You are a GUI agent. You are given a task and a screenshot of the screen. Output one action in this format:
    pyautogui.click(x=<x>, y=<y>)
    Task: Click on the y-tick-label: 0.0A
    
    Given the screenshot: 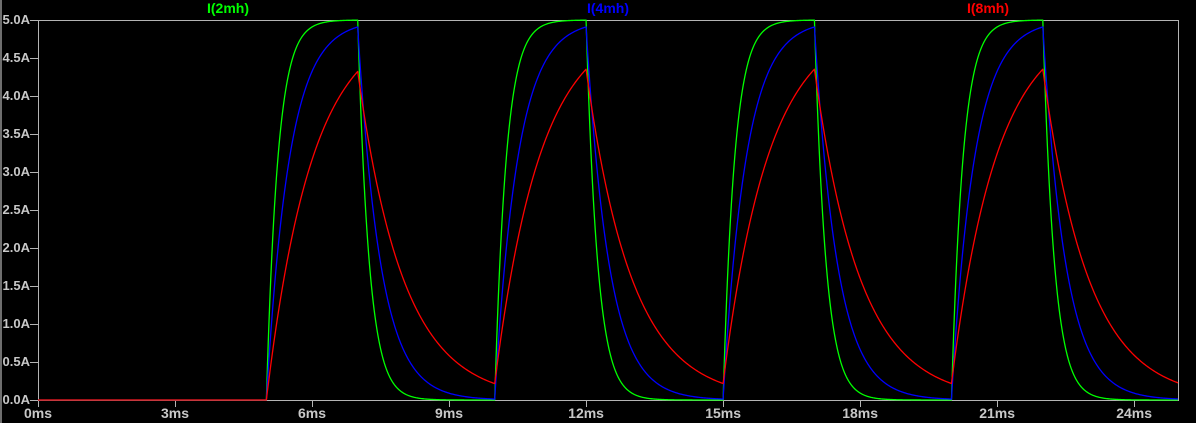 What is the action you would take?
    pyautogui.click(x=16, y=399)
    